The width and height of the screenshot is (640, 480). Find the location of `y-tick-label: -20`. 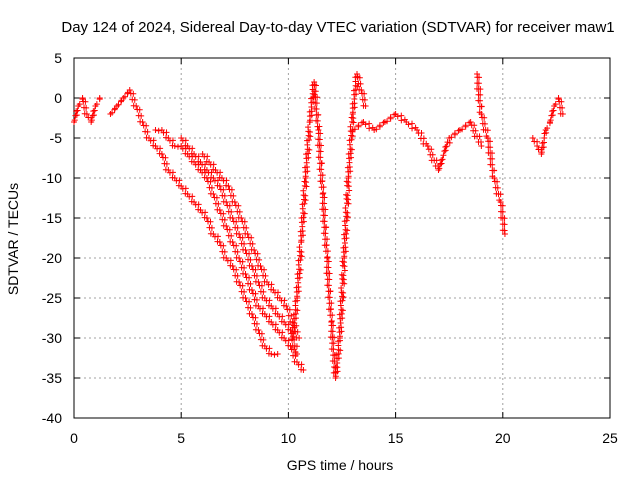

y-tick-label: -20 is located at coordinates (52, 258).